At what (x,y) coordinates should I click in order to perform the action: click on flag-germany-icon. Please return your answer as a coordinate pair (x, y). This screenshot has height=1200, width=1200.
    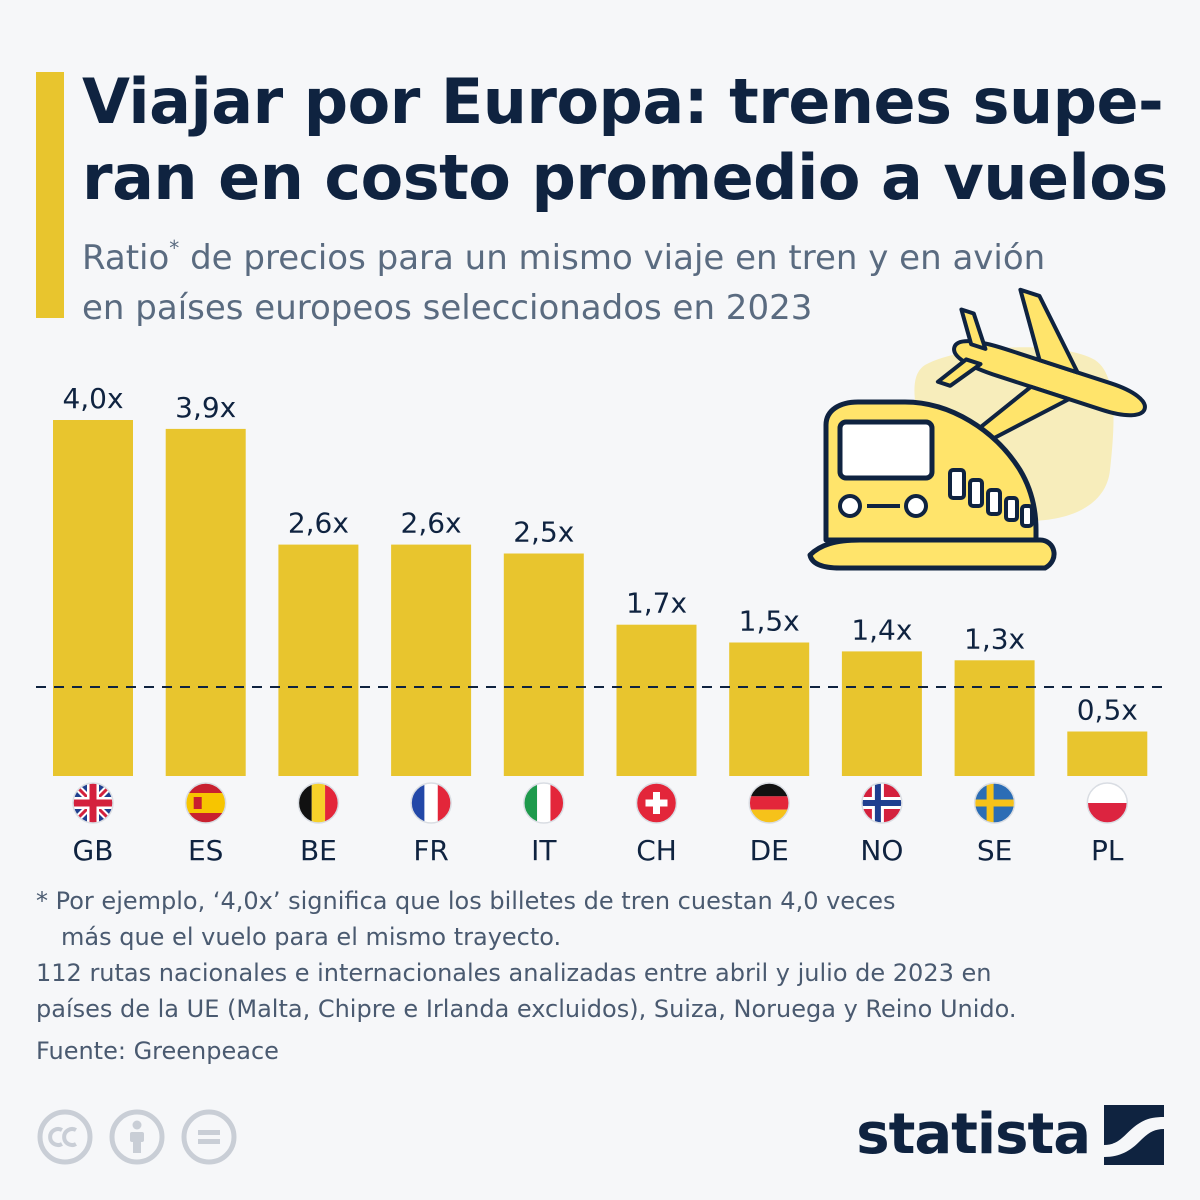
    Looking at the image, I should click on (769, 803).